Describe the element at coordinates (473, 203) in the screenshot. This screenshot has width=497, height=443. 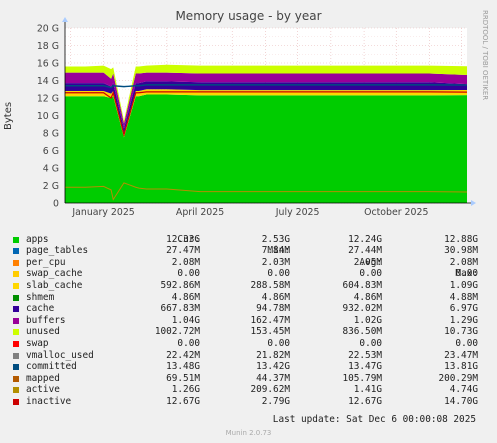
I see `x-axis-arrow` at that location.